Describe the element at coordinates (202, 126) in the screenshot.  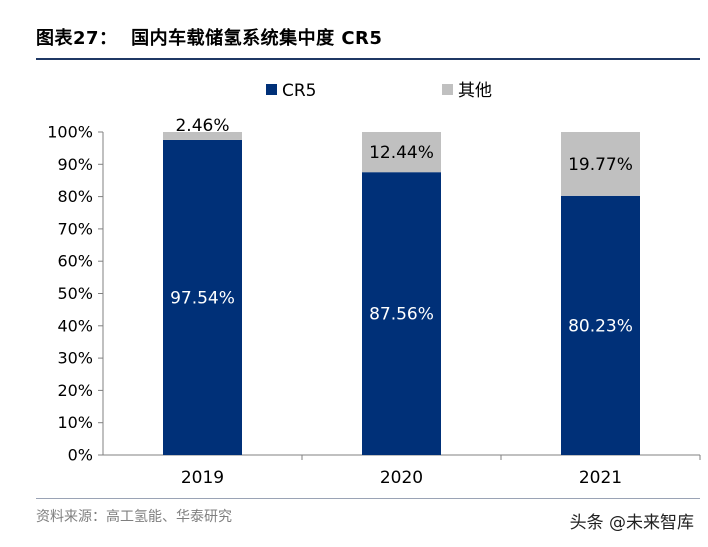
I see `data-label-other-2019: 2.46%` at that location.